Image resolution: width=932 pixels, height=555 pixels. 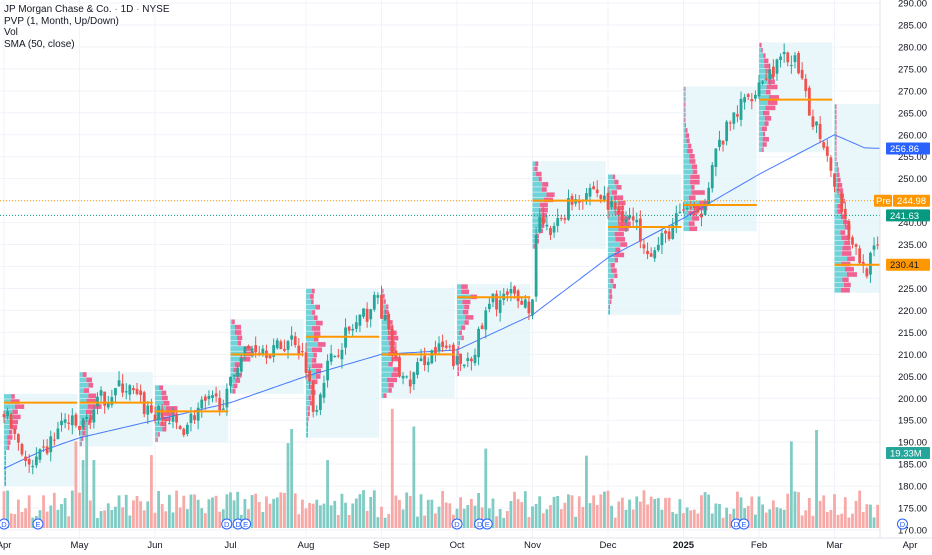 I want to click on x-tick-label: Dec, so click(x=608, y=545).